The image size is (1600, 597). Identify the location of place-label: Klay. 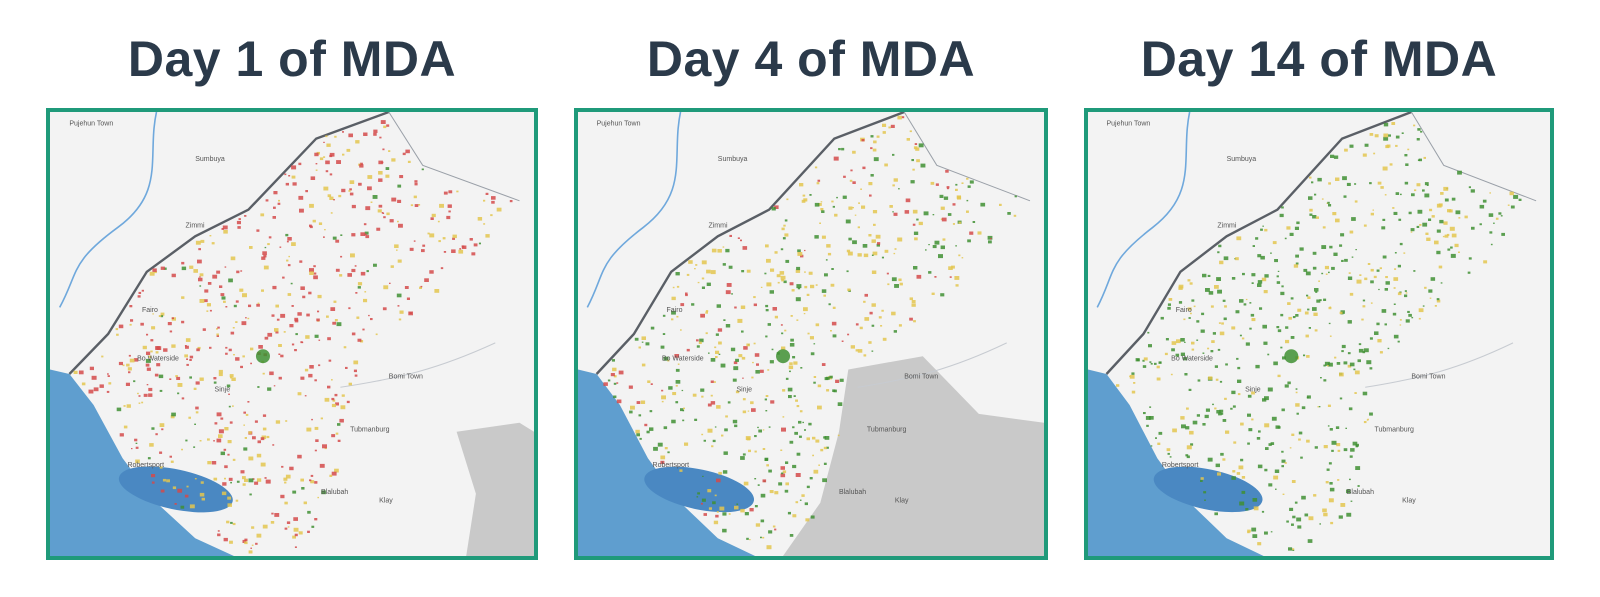
(902, 501).